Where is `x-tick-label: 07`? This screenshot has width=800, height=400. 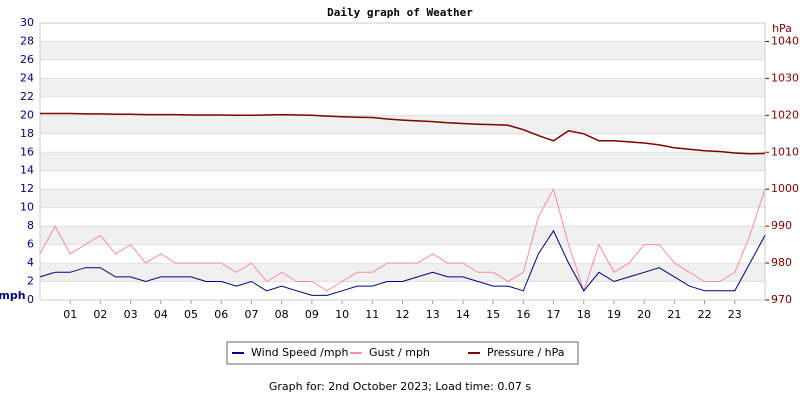 x-tick-label: 07 is located at coordinates (251, 314).